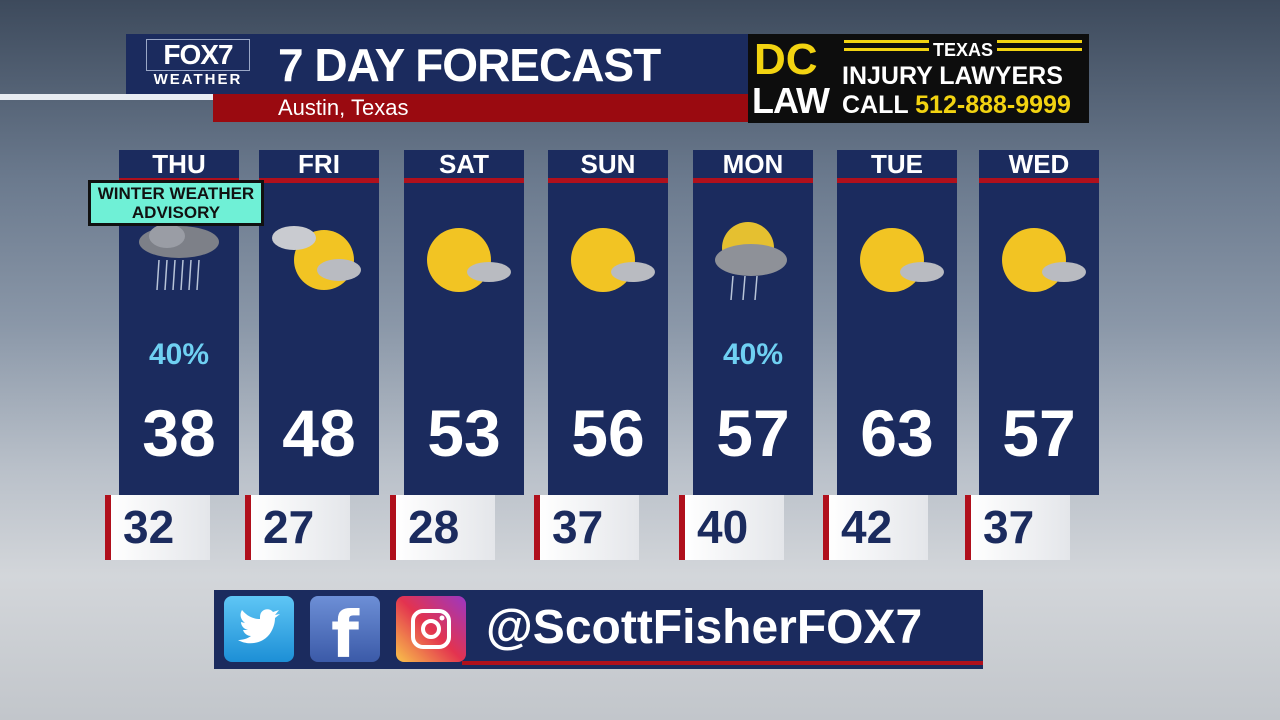 Image resolution: width=1280 pixels, height=720 pixels. I want to click on day-label: TUE, so click(897, 164).